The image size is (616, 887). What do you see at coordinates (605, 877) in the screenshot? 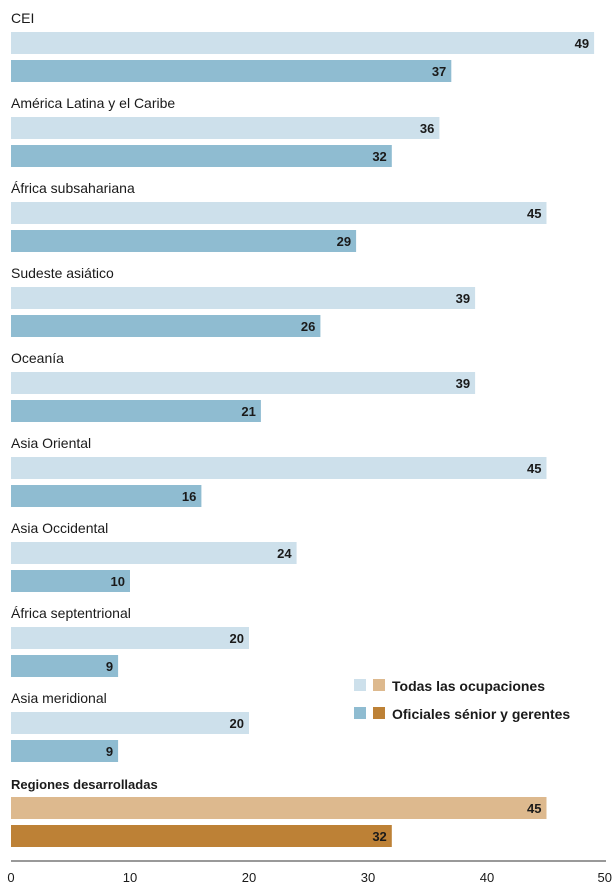
I see `x-tick-label: 50` at bounding box center [605, 877].